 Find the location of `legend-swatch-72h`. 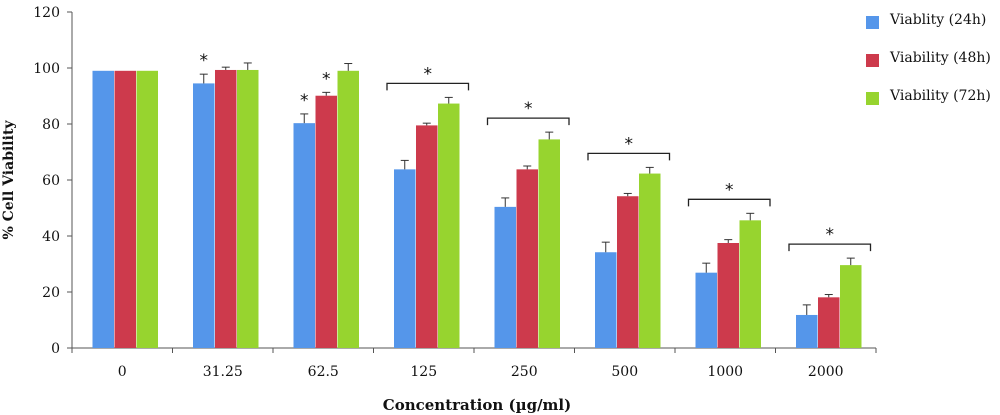

legend-swatch-72h is located at coordinates (872, 98).